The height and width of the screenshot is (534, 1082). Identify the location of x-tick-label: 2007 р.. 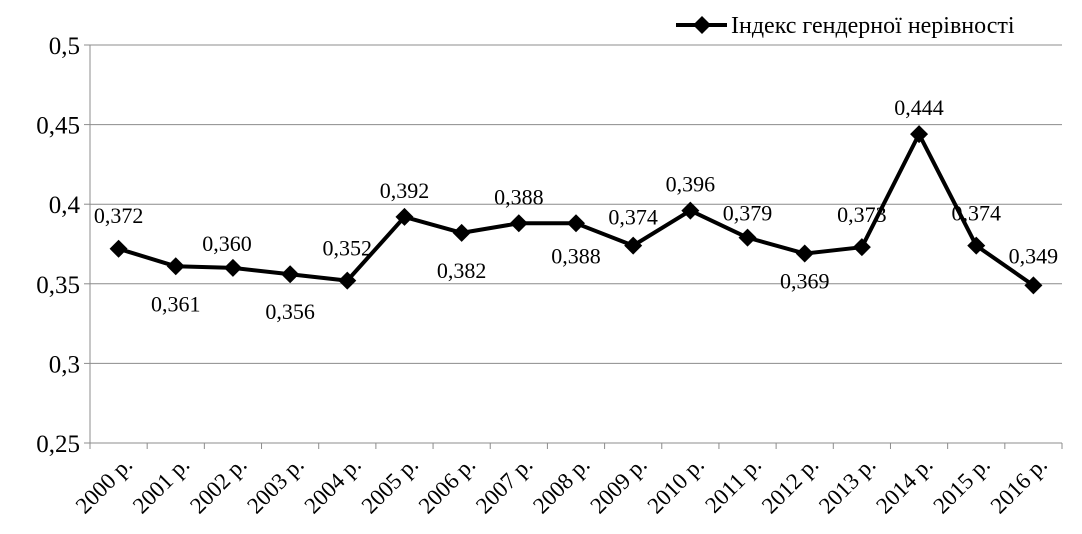
(504, 485).